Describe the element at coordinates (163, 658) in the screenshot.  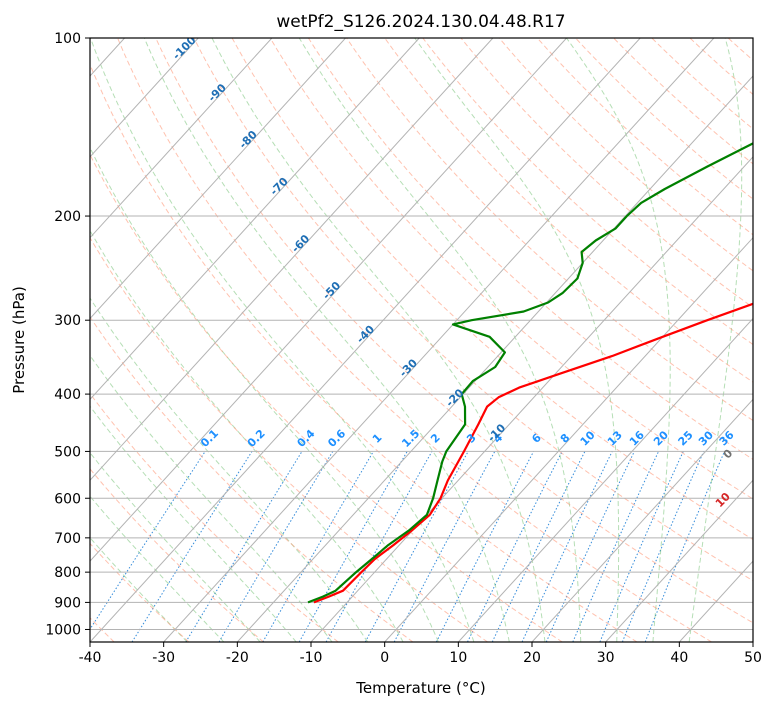
I see `x-tick-label: -30` at that location.